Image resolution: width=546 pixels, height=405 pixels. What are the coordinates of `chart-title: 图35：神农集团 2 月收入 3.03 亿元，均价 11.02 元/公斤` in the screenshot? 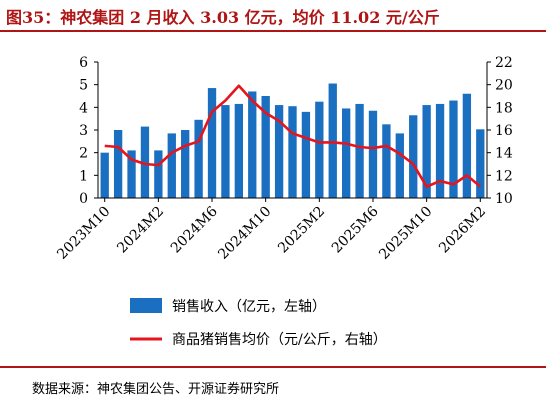 It's located at (223, 17).